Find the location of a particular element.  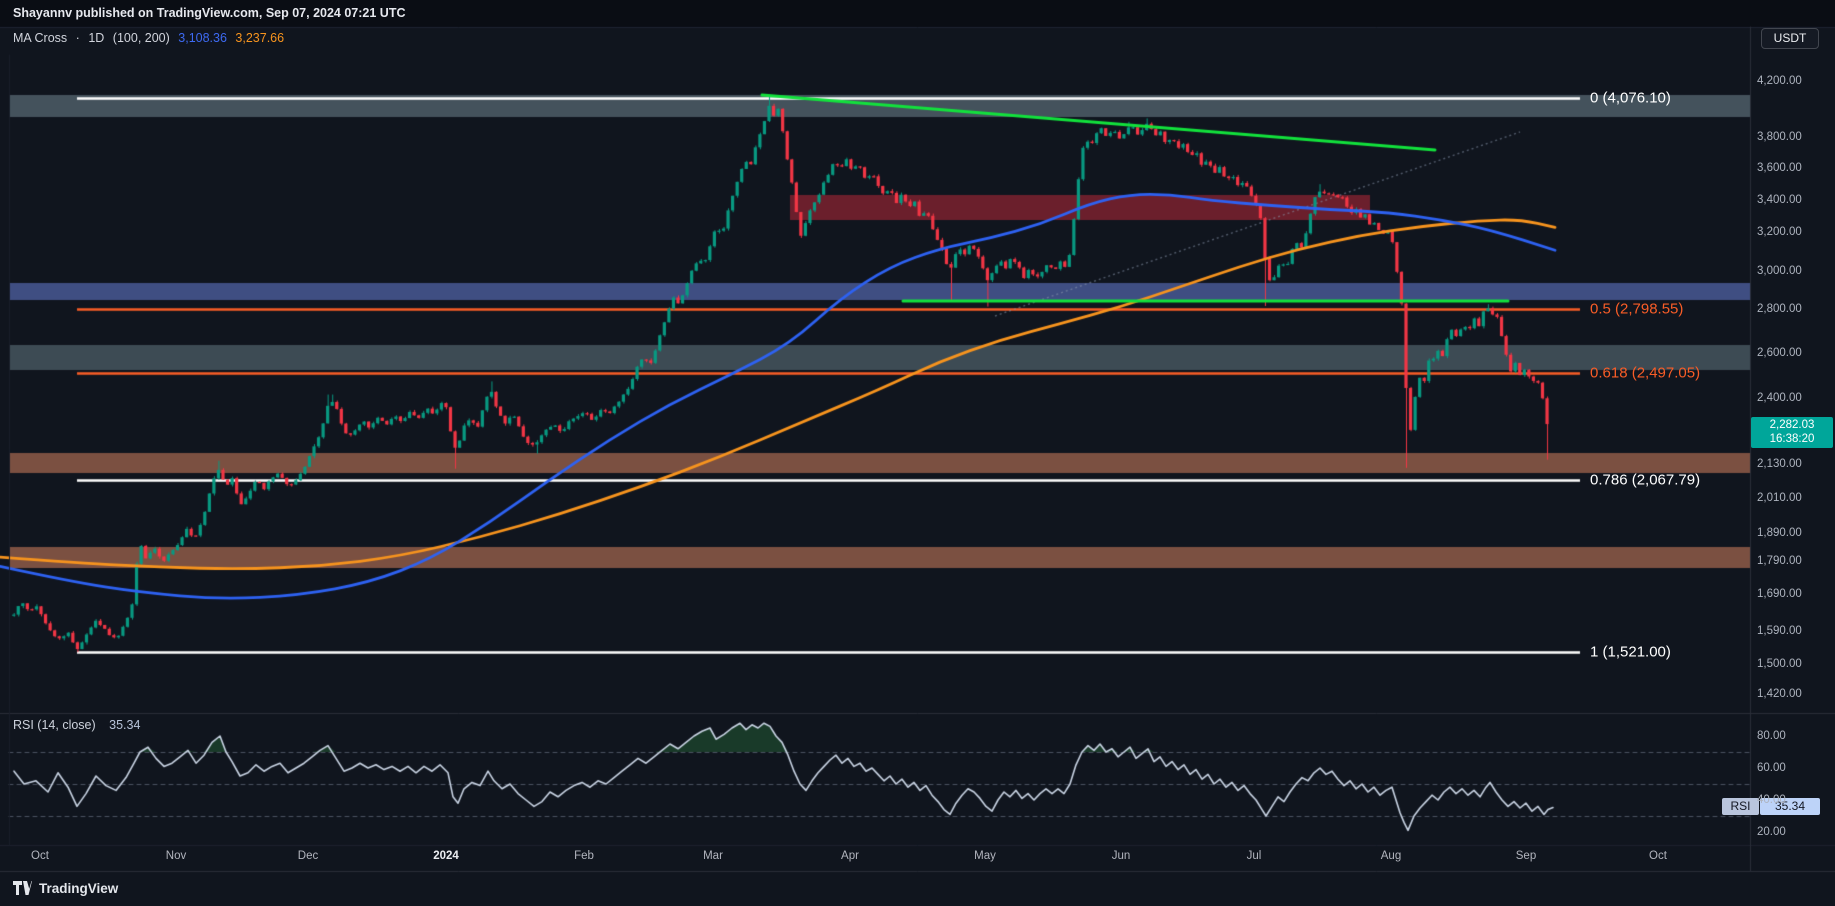

price-tick-label: 3,200.00 is located at coordinates (1779, 232).